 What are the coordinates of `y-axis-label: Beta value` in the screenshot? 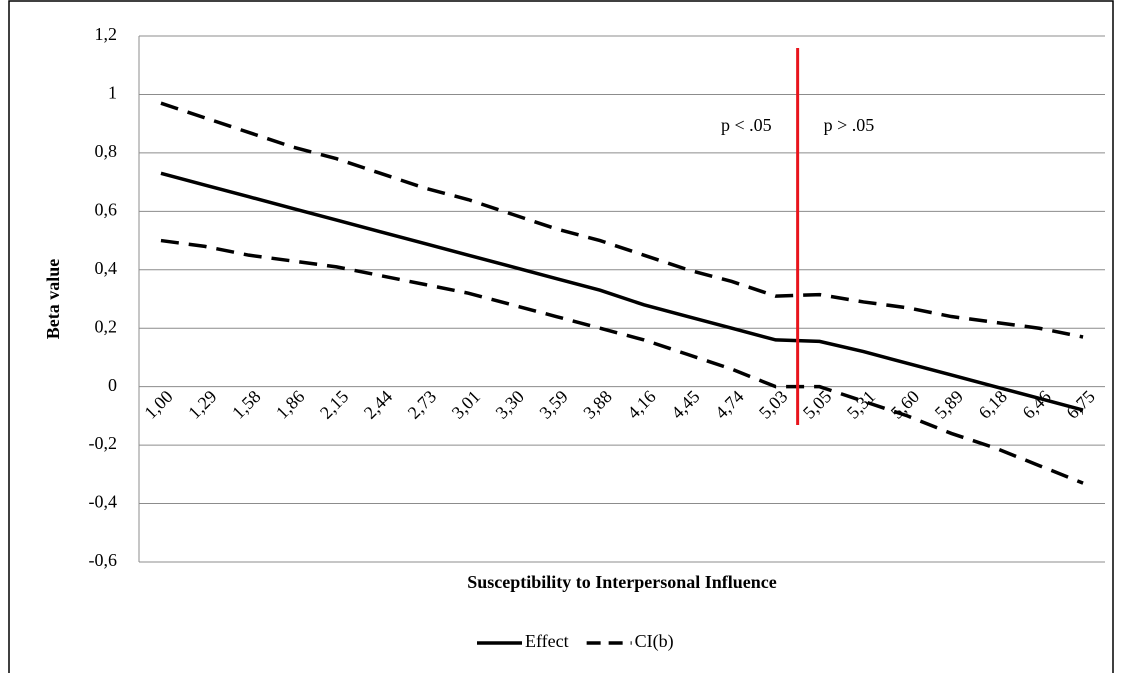 It's located at (53, 299).